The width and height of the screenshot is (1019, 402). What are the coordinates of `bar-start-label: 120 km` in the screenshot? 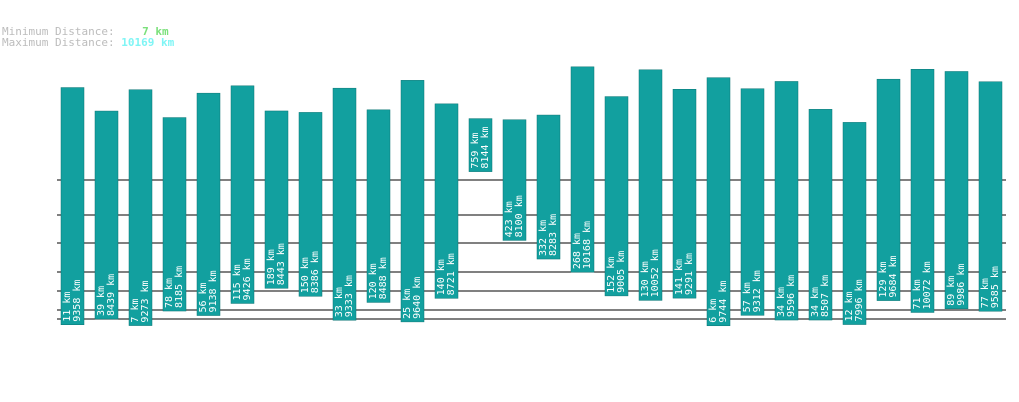 It's located at (373, 281).